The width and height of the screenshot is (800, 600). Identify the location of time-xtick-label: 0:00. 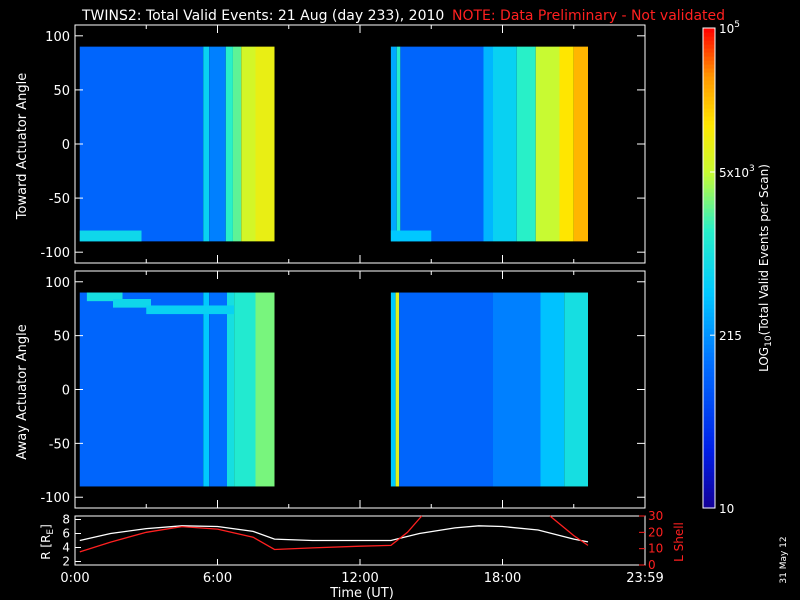
(74, 578).